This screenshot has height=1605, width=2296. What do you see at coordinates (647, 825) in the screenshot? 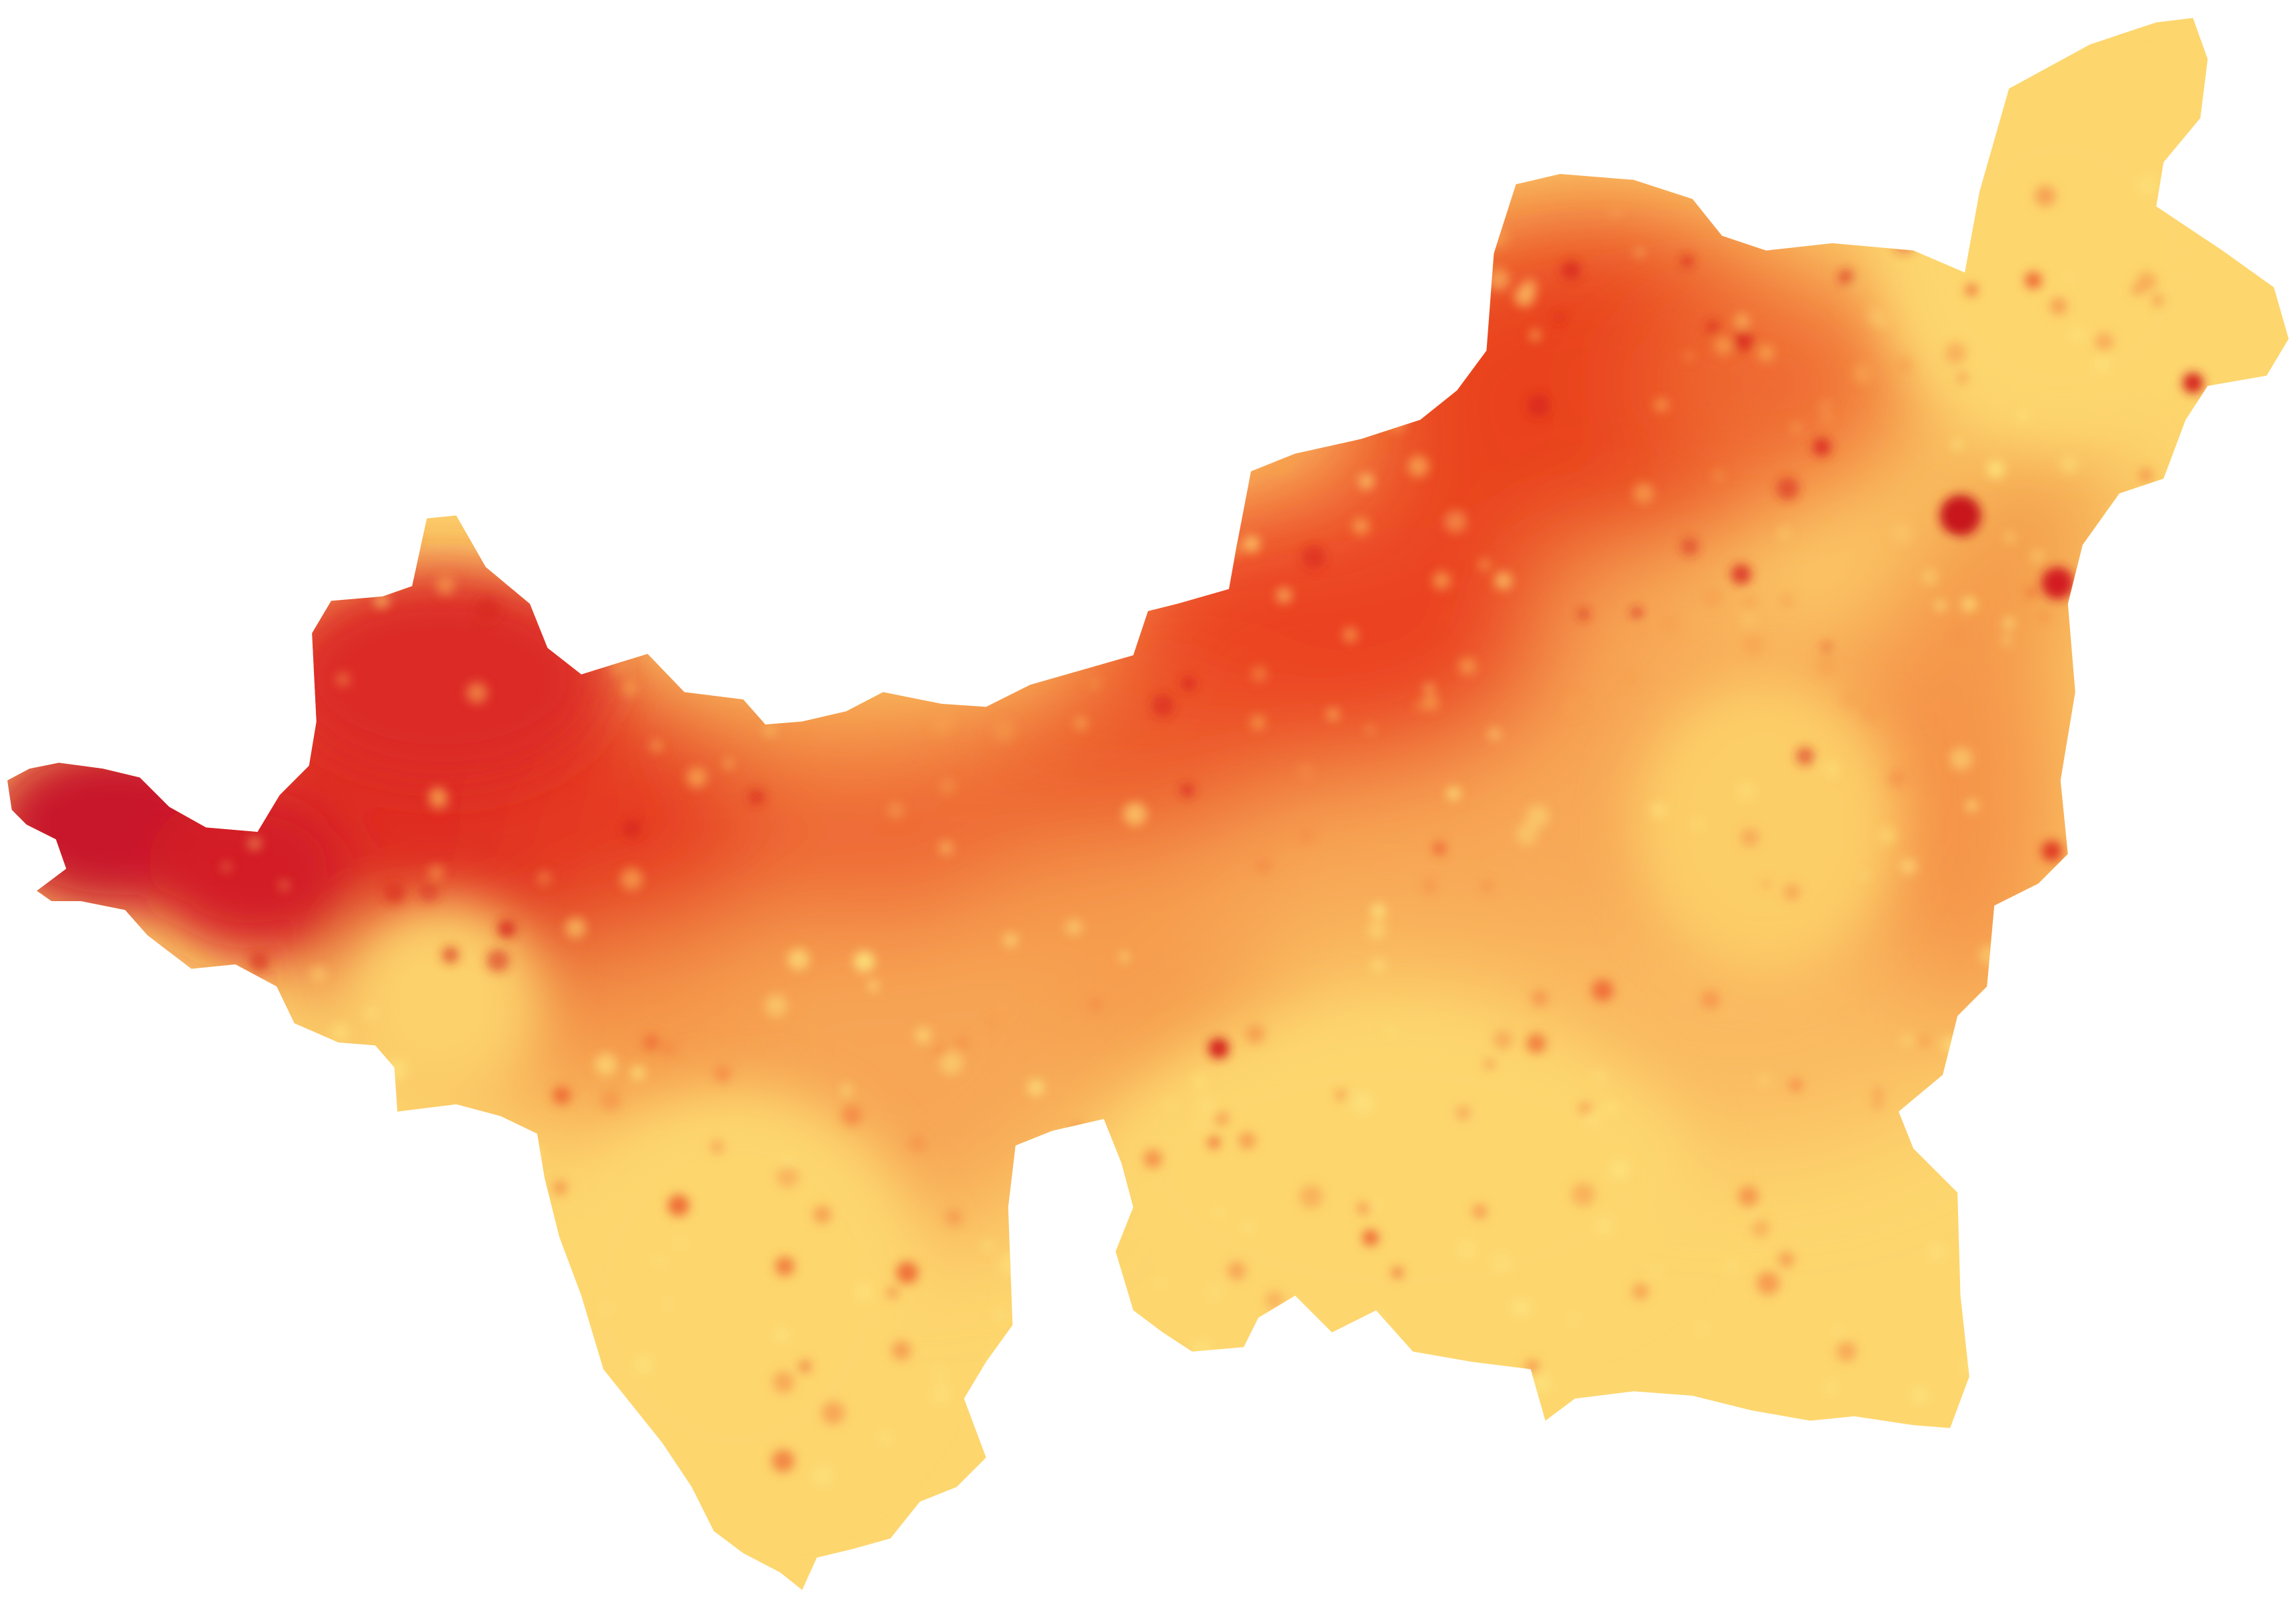
I see `zone-red-nw` at bounding box center [647, 825].